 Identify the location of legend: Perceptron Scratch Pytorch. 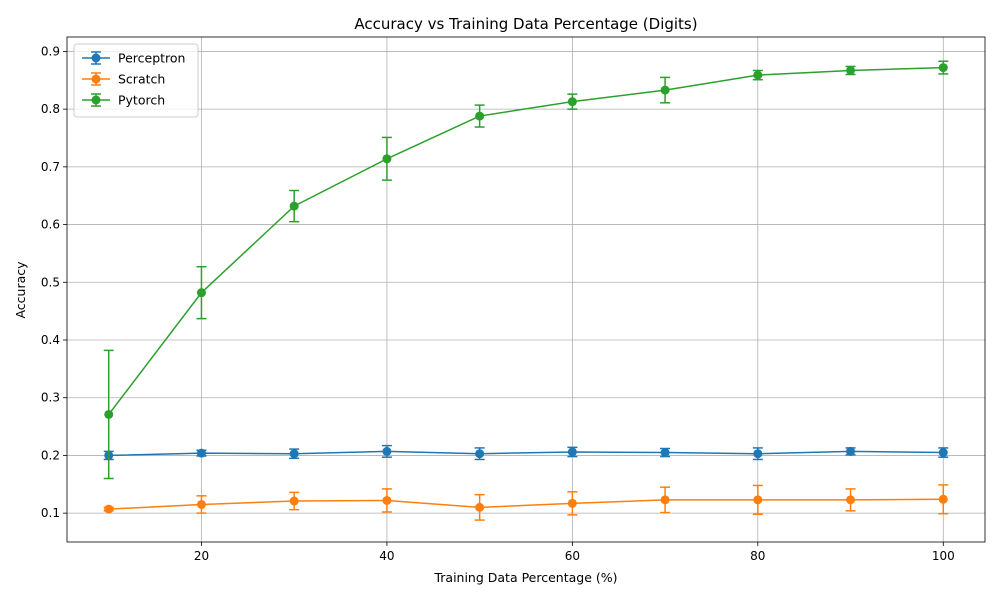
(136, 80).